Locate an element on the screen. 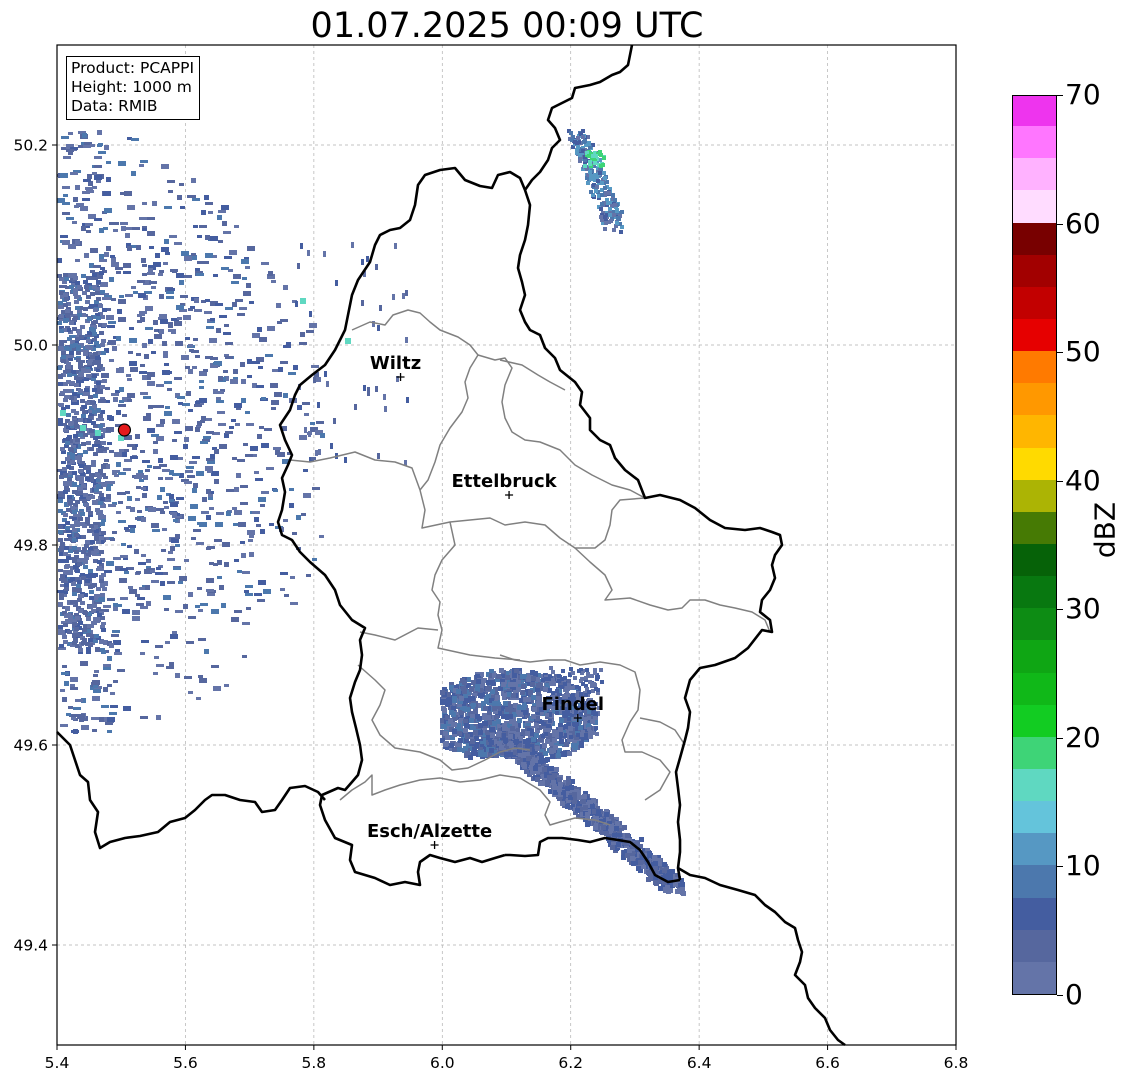 Image resolution: width=1145 pixels, height=1084 pixels. border-germany-france-south is located at coordinates (761, 956).